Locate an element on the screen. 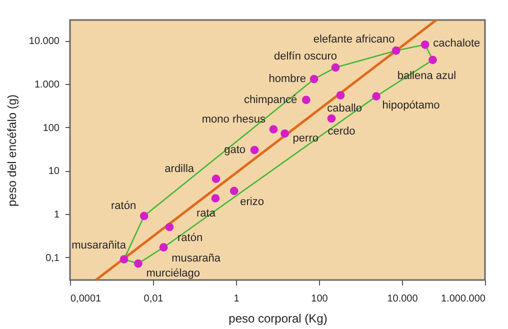  x-tick-label: 100 is located at coordinates (319, 299).